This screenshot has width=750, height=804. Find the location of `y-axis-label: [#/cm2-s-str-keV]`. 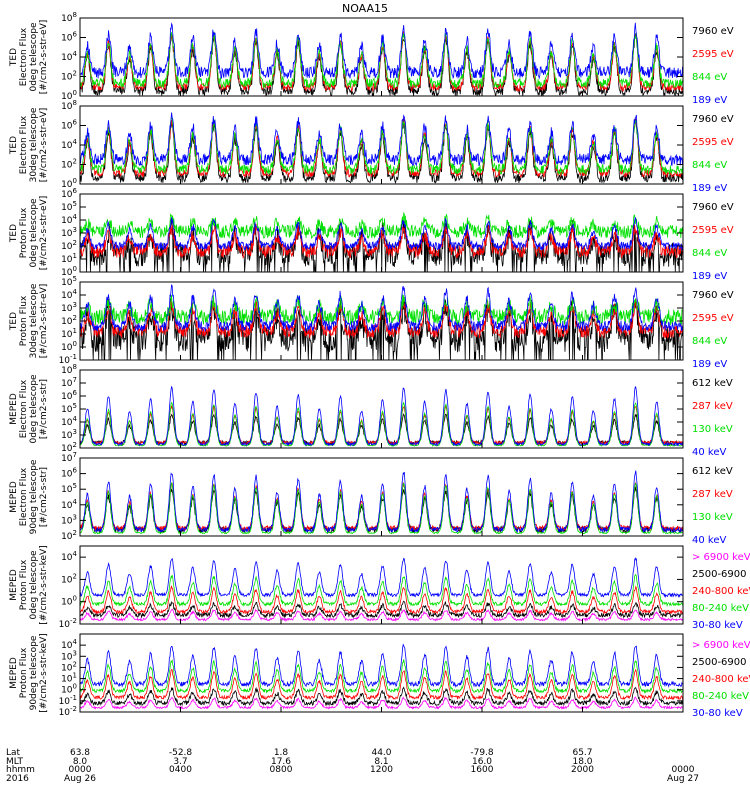

y-axis-label: [#/cm2-s-str-keV] is located at coordinates (44, 584).